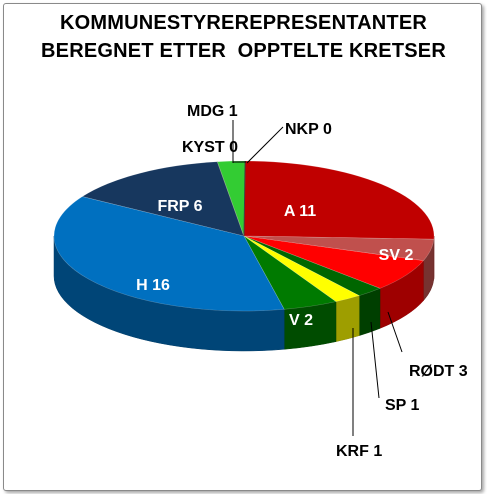  What do you see at coordinates (308, 129) in the screenshot?
I see `slice-label-nkp: NKP 0` at bounding box center [308, 129].